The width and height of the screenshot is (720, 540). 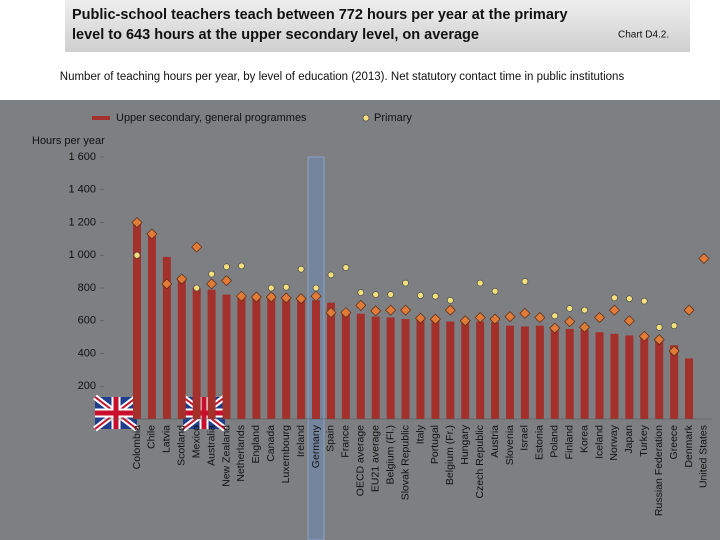 What do you see at coordinates (241, 453) in the screenshot?
I see `x-tick-label: Netherlands` at bounding box center [241, 453].